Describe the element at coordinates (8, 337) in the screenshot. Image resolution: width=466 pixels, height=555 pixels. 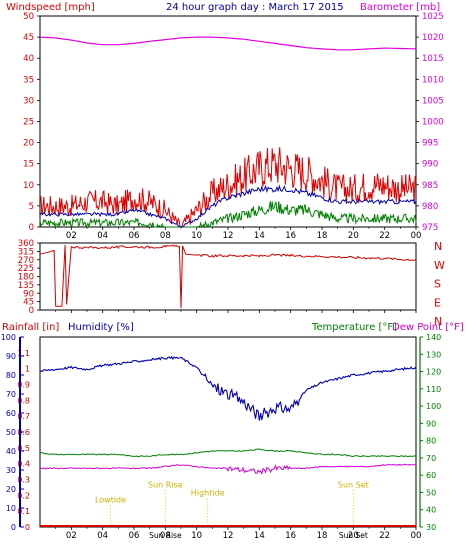
I see `humidity-y-tick-label: 100` at that location.